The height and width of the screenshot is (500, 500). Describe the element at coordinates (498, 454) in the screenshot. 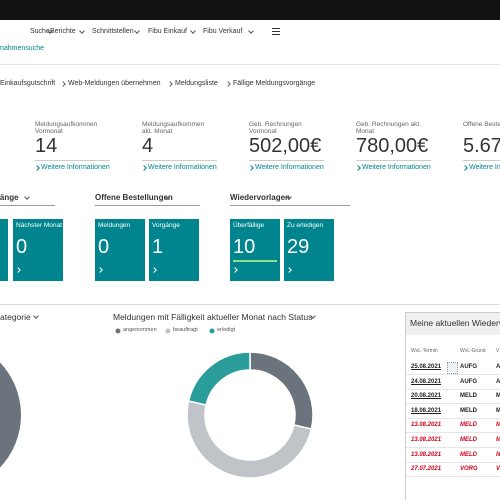

I see `table-cell: N` at that location.